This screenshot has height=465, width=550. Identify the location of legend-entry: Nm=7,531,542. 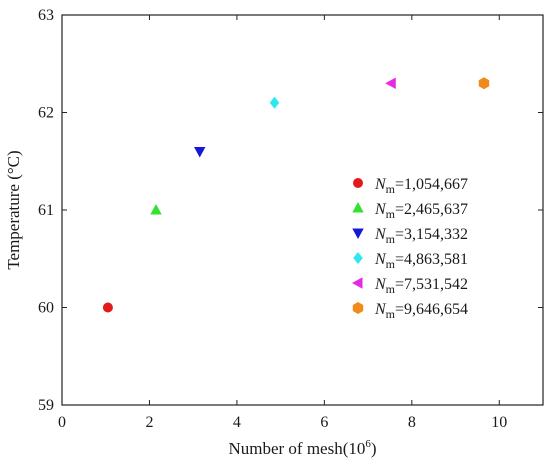
(410, 286).